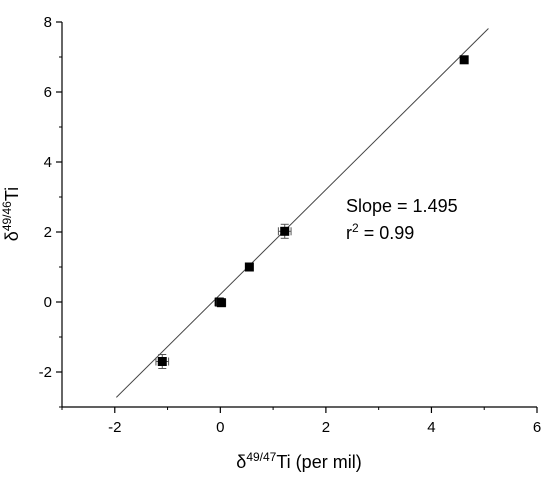 The image size is (550, 482). I want to click on y-tick-label: 2, so click(48, 232).